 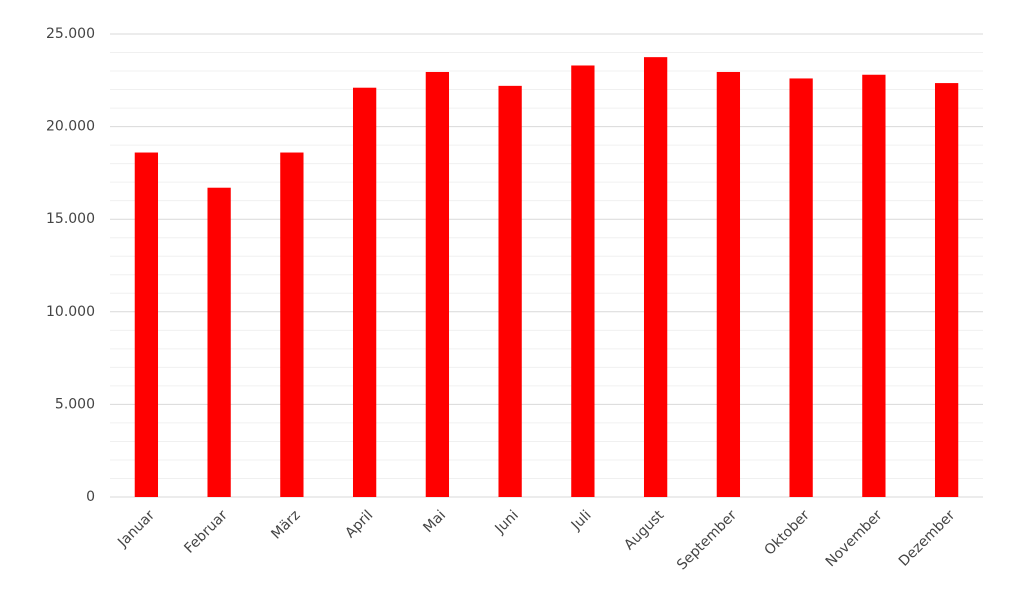 What do you see at coordinates (285, 524) in the screenshot?
I see `x-tick-label: März` at bounding box center [285, 524].